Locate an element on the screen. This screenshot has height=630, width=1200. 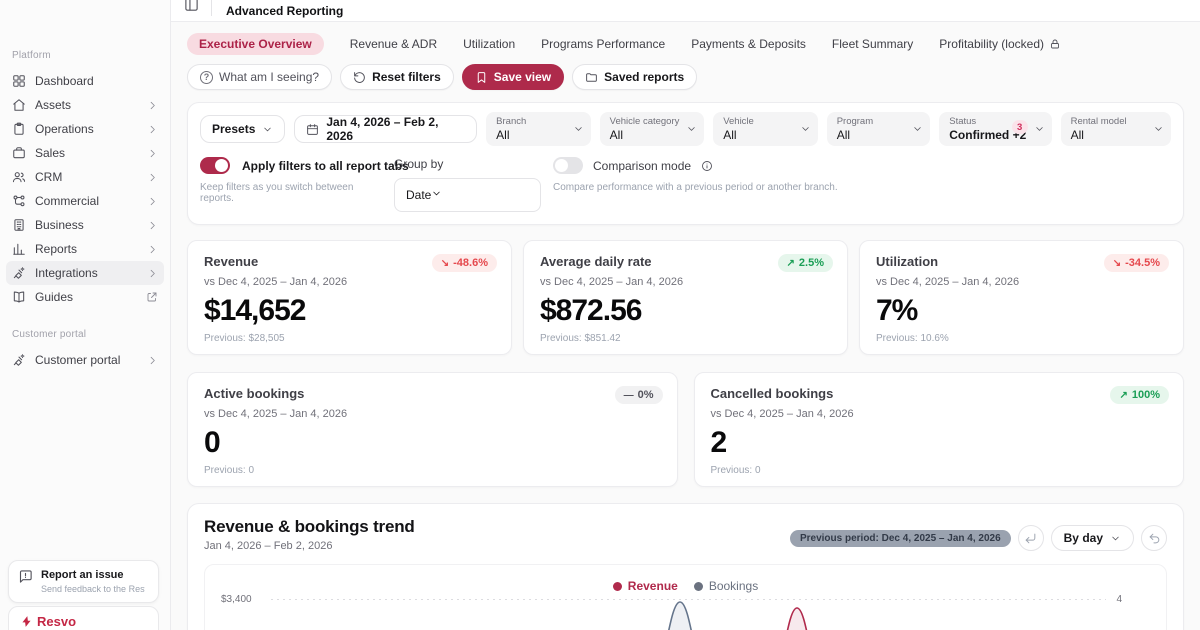
reset-filters-button: Reset filters is located at coordinates (397, 77).